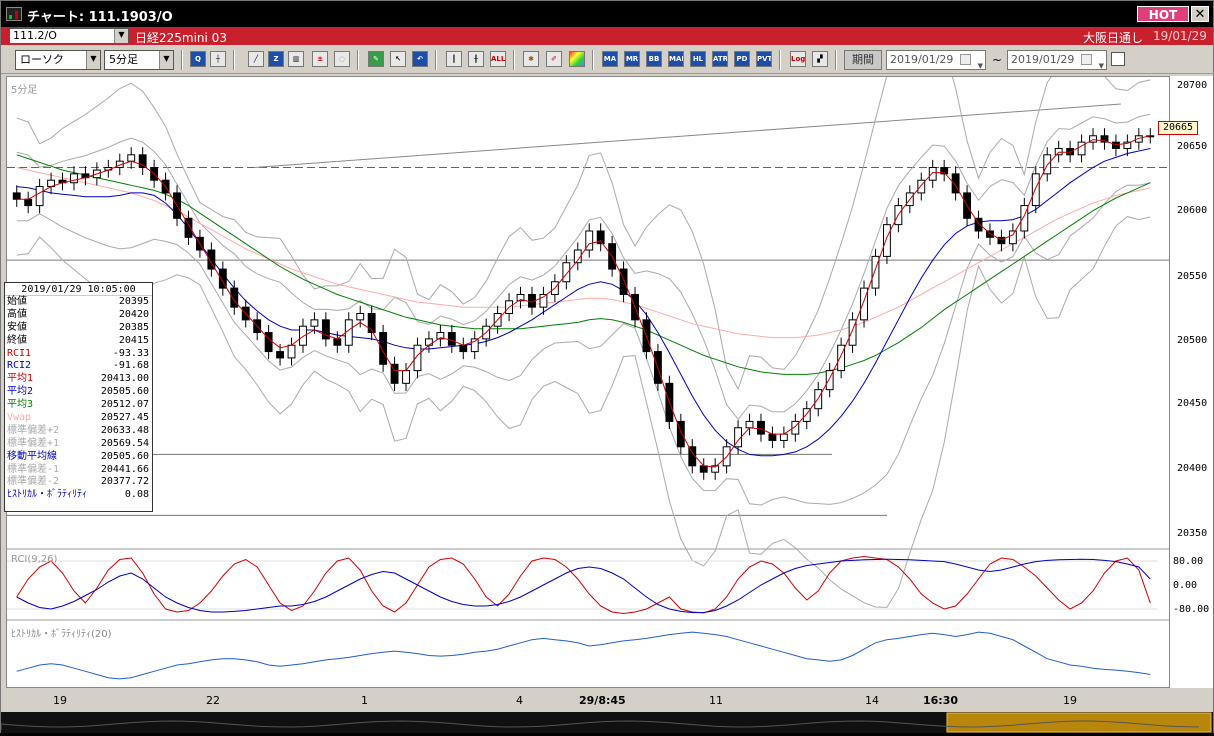  Describe the element at coordinates (1191, 609) in the screenshot. I see `rci-tick: -80.00` at that location.